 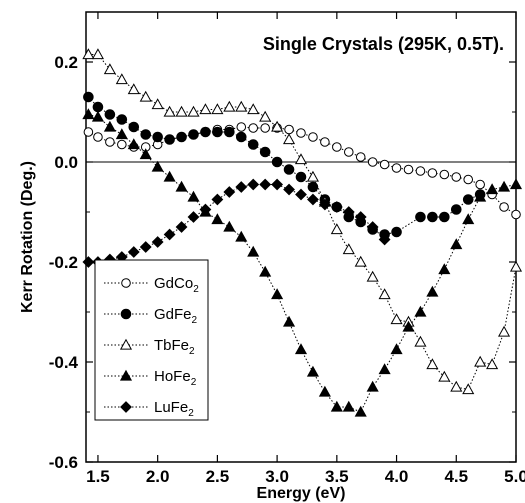 I want to click on y-tick-label: 0.2, so click(x=66, y=62).